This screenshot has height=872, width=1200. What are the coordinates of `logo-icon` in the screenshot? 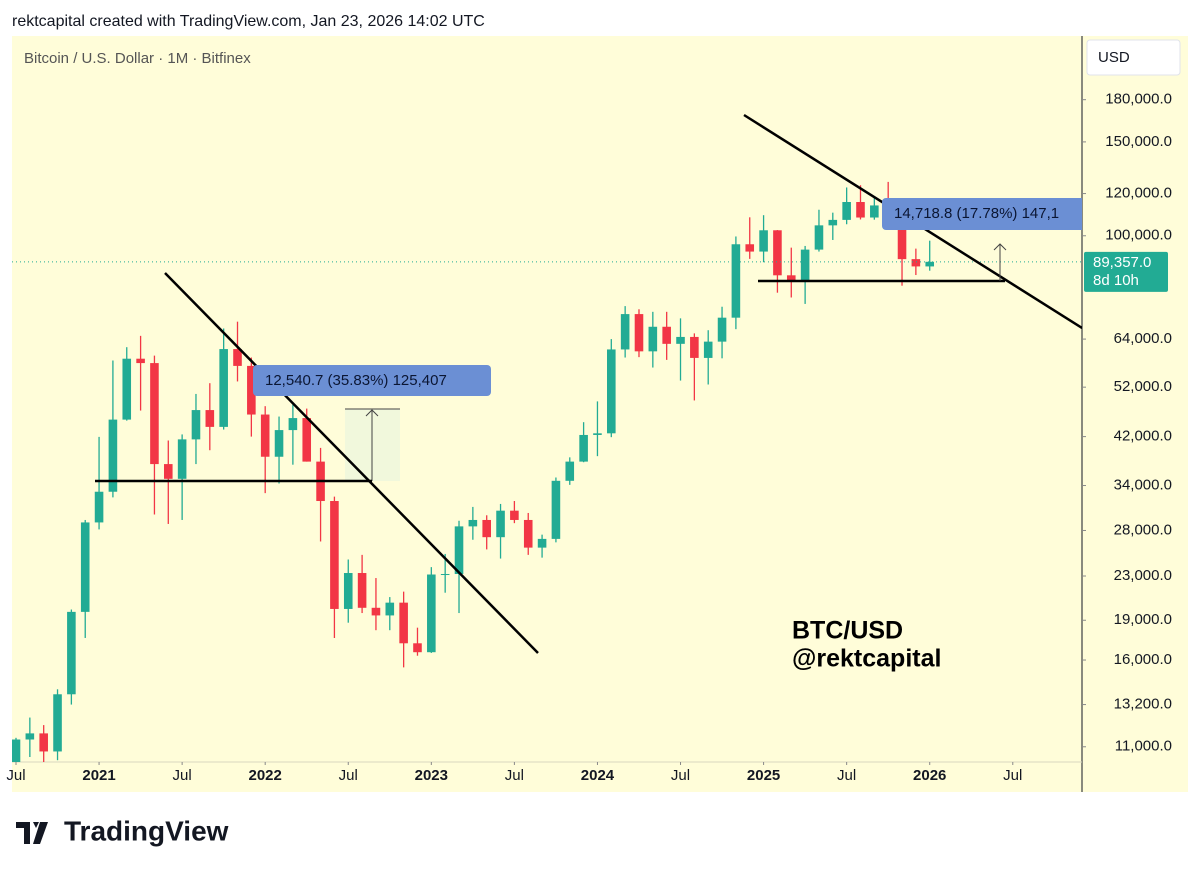 It's located at (32, 833).